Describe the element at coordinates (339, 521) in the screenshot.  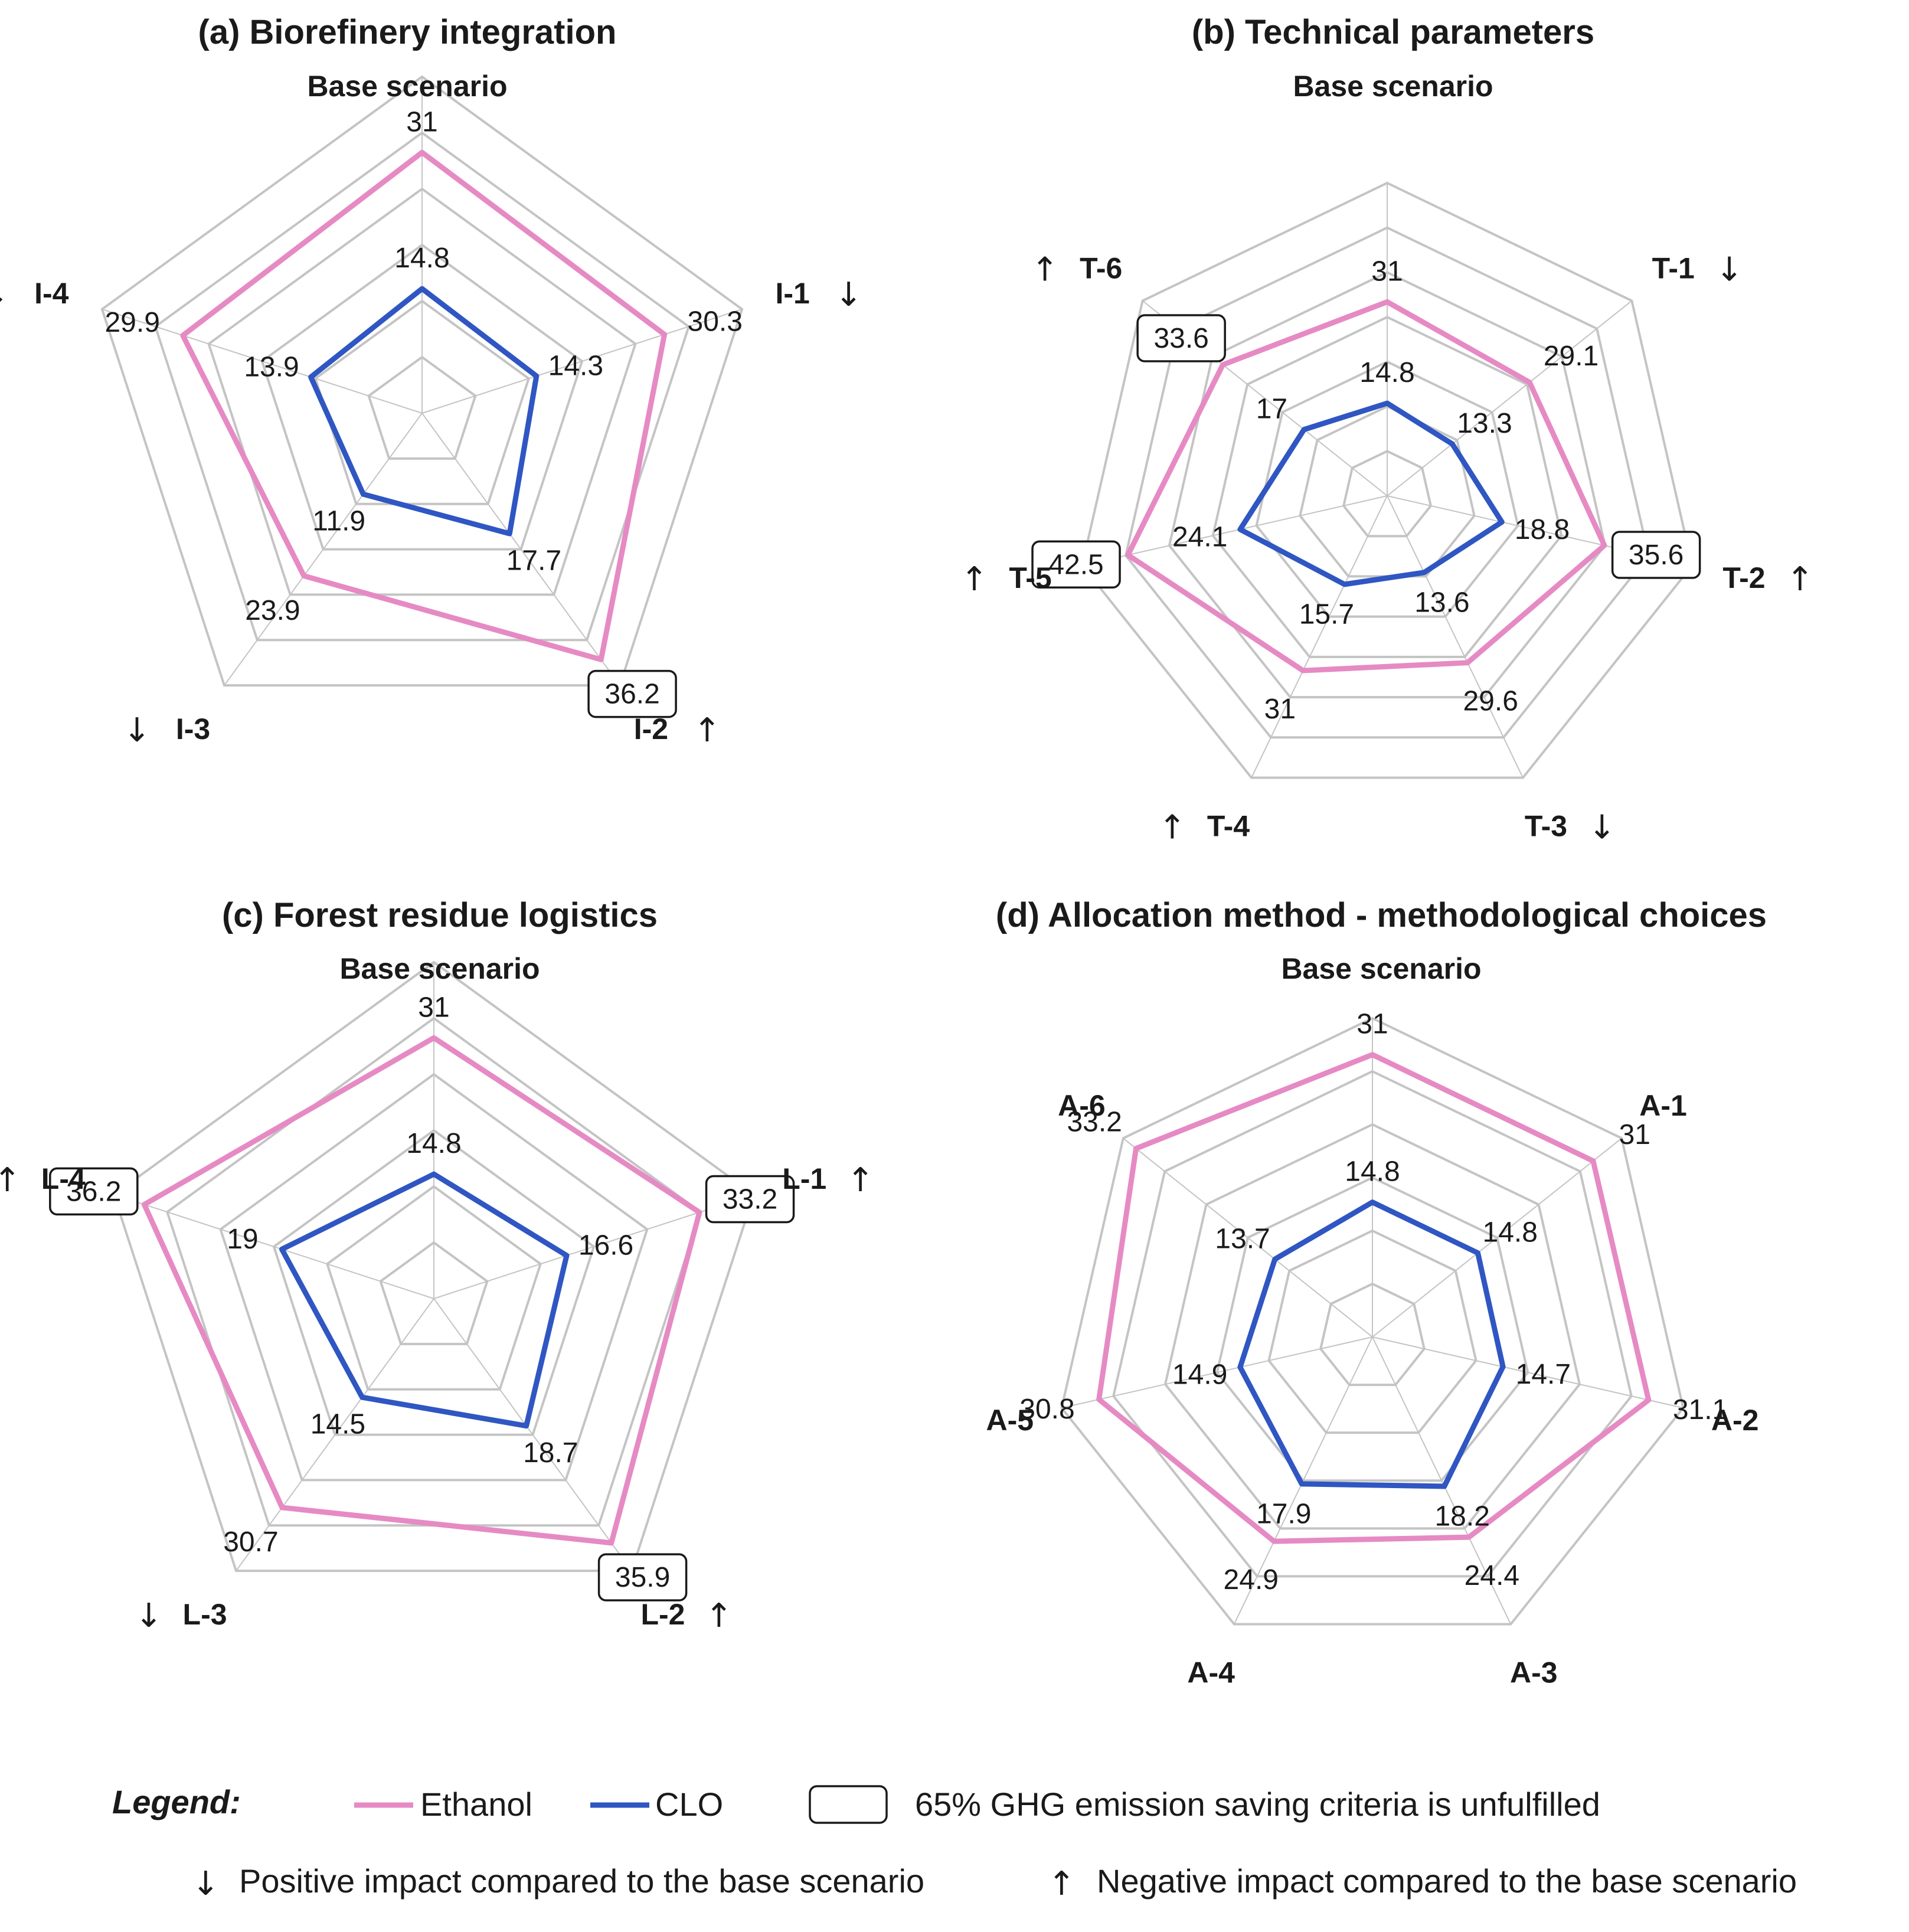
I see `panel-a-value-label: 11.9` at that location.